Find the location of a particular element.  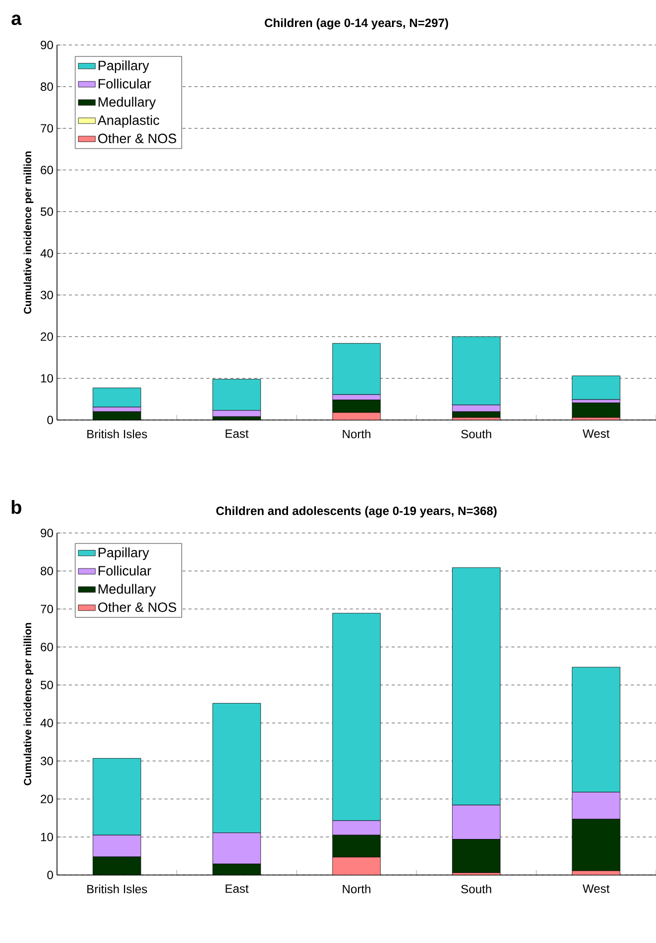

text: b is located at coordinates (17, 507).